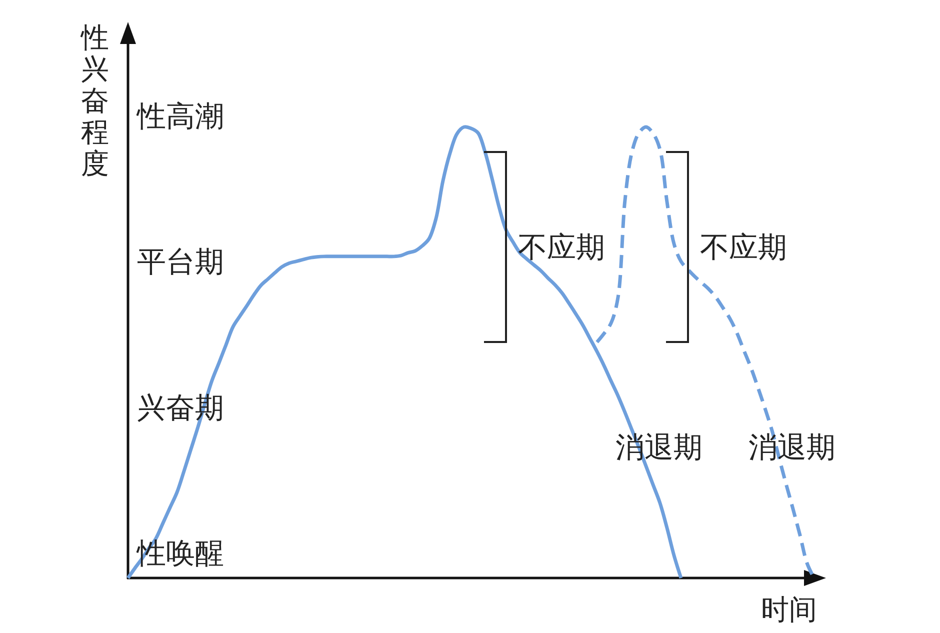  Describe the element at coordinates (789, 609) in the screenshot. I see `x-axis-title: 时间` at that location.